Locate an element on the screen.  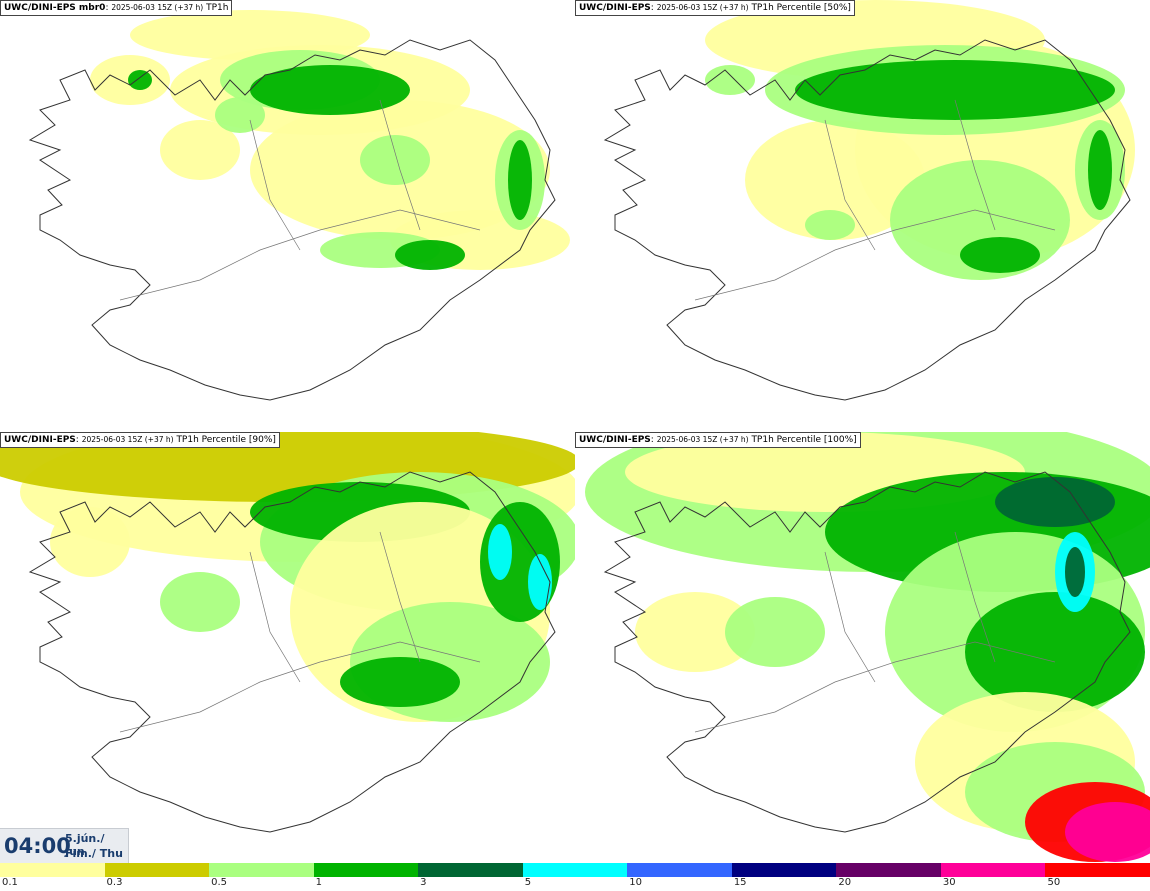
valid-time-box: 04:00 5.jún./ Jun Fim./ Thu is located at coordinates (64, 845).